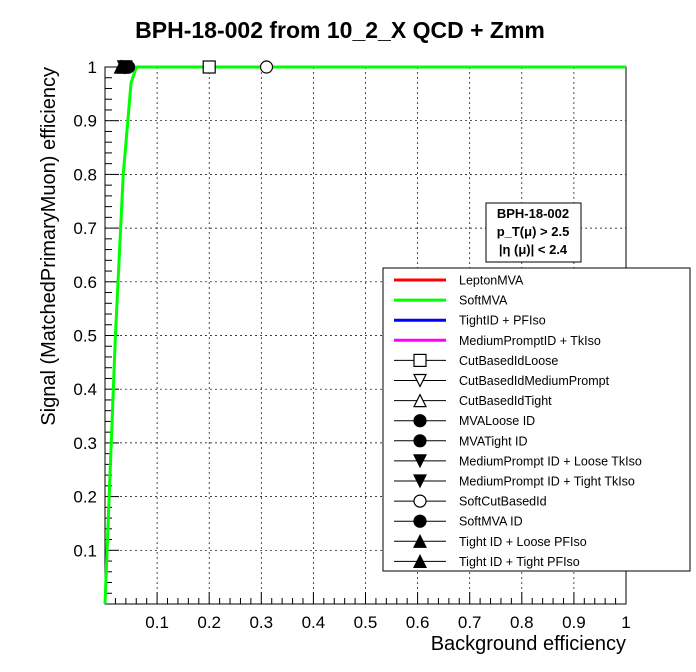  What do you see at coordinates (505, 401) in the screenshot?
I see `legend-entry: CutBasedIdTight` at bounding box center [505, 401].